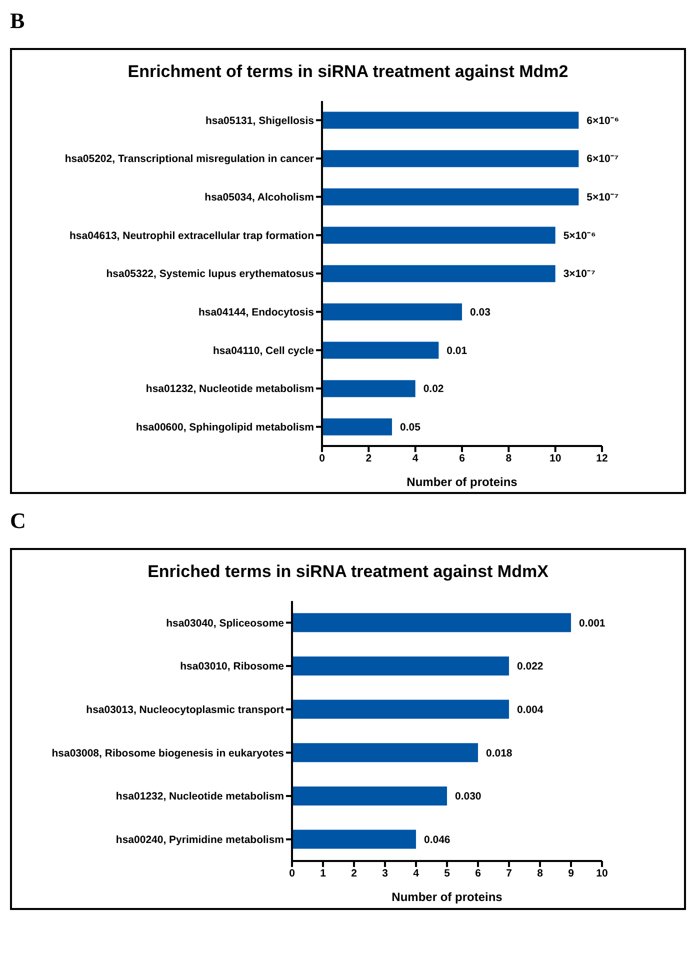 Image resolution: width=698 pixels, height=977 pixels. Describe the element at coordinates (200, 840) in the screenshot. I see `y-tick-label: hsa00240, Pyrimidine metabolism` at that location.